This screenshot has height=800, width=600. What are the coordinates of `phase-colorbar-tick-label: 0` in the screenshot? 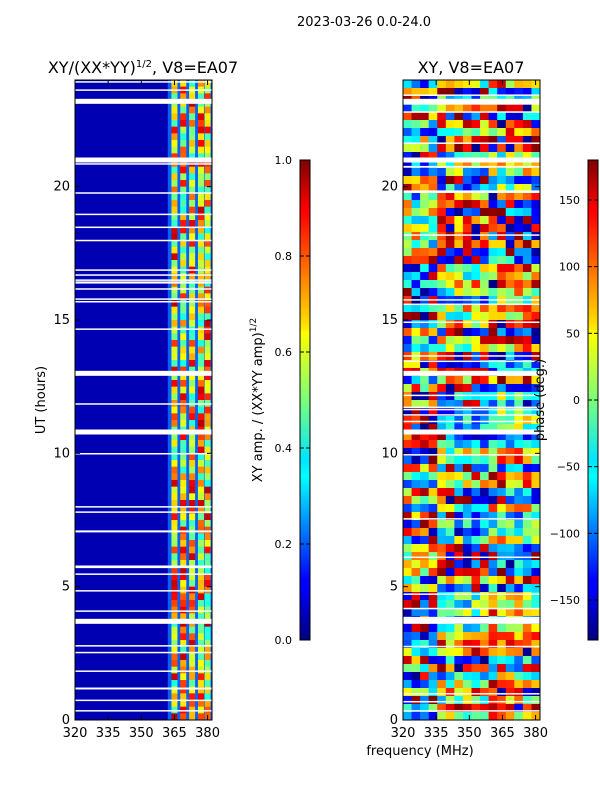 It's located at (576, 400).